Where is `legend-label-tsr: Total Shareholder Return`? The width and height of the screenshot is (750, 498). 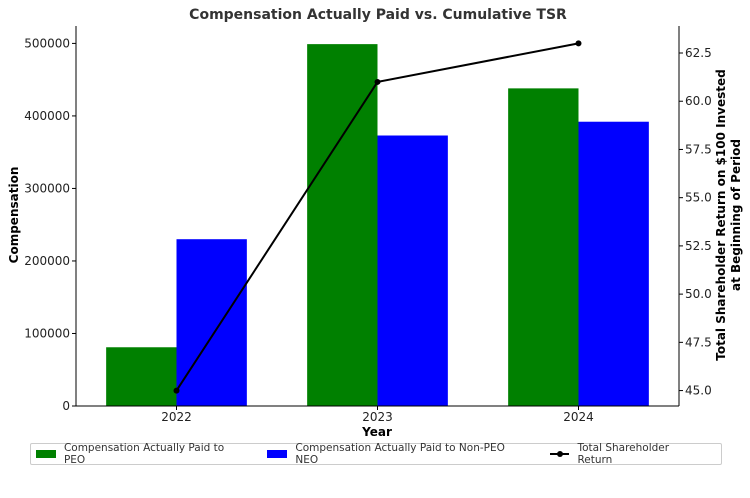
legend-label-tsr: Total Shareholder Return is located at coordinates (623, 454).